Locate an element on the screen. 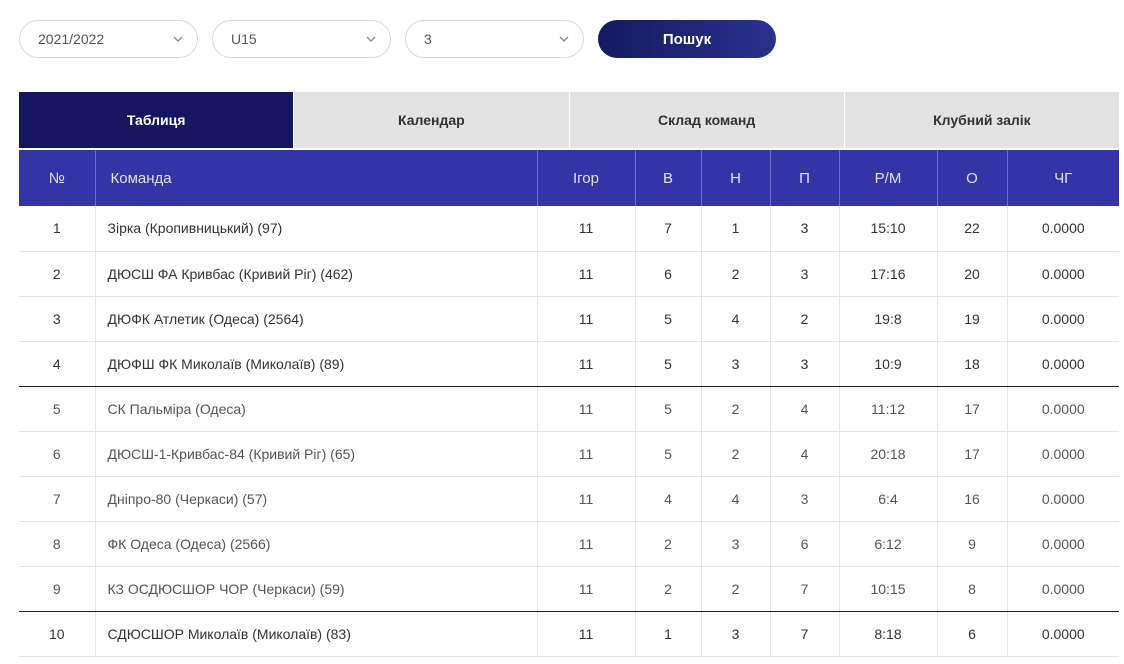  tab-team-rosters: Склад команд is located at coordinates (706, 120).